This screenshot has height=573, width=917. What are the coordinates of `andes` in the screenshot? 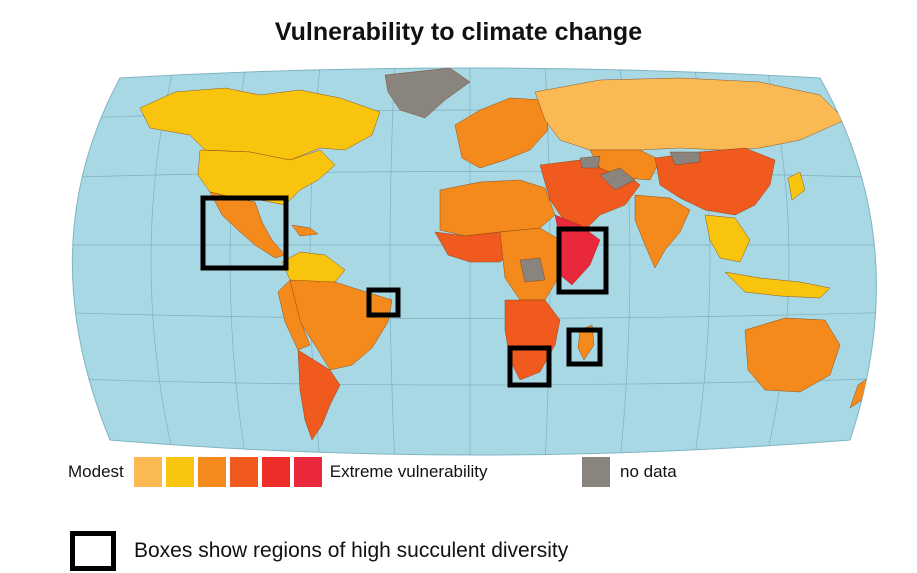 It's located at (294, 315).